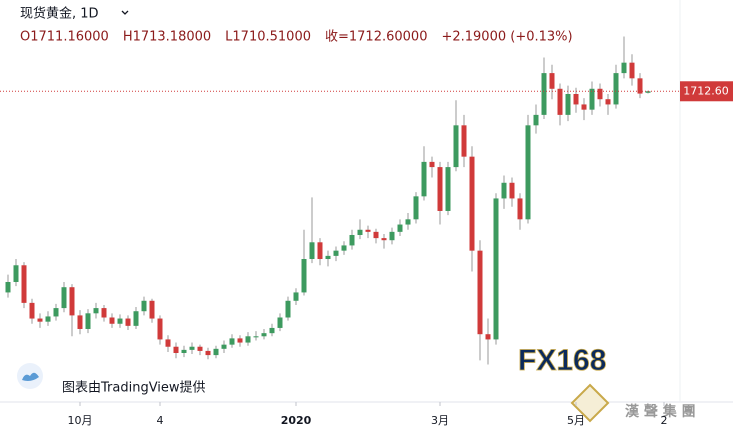  What do you see at coordinates (125, 12) in the screenshot?
I see `dropdown-icon` at bounding box center [125, 12].